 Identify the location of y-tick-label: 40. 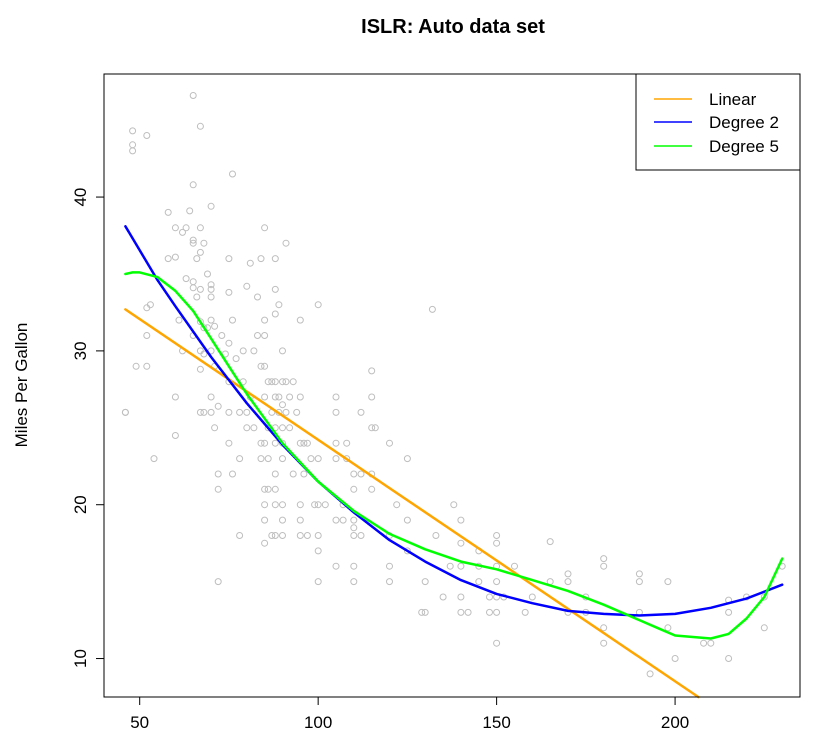
(80, 197).